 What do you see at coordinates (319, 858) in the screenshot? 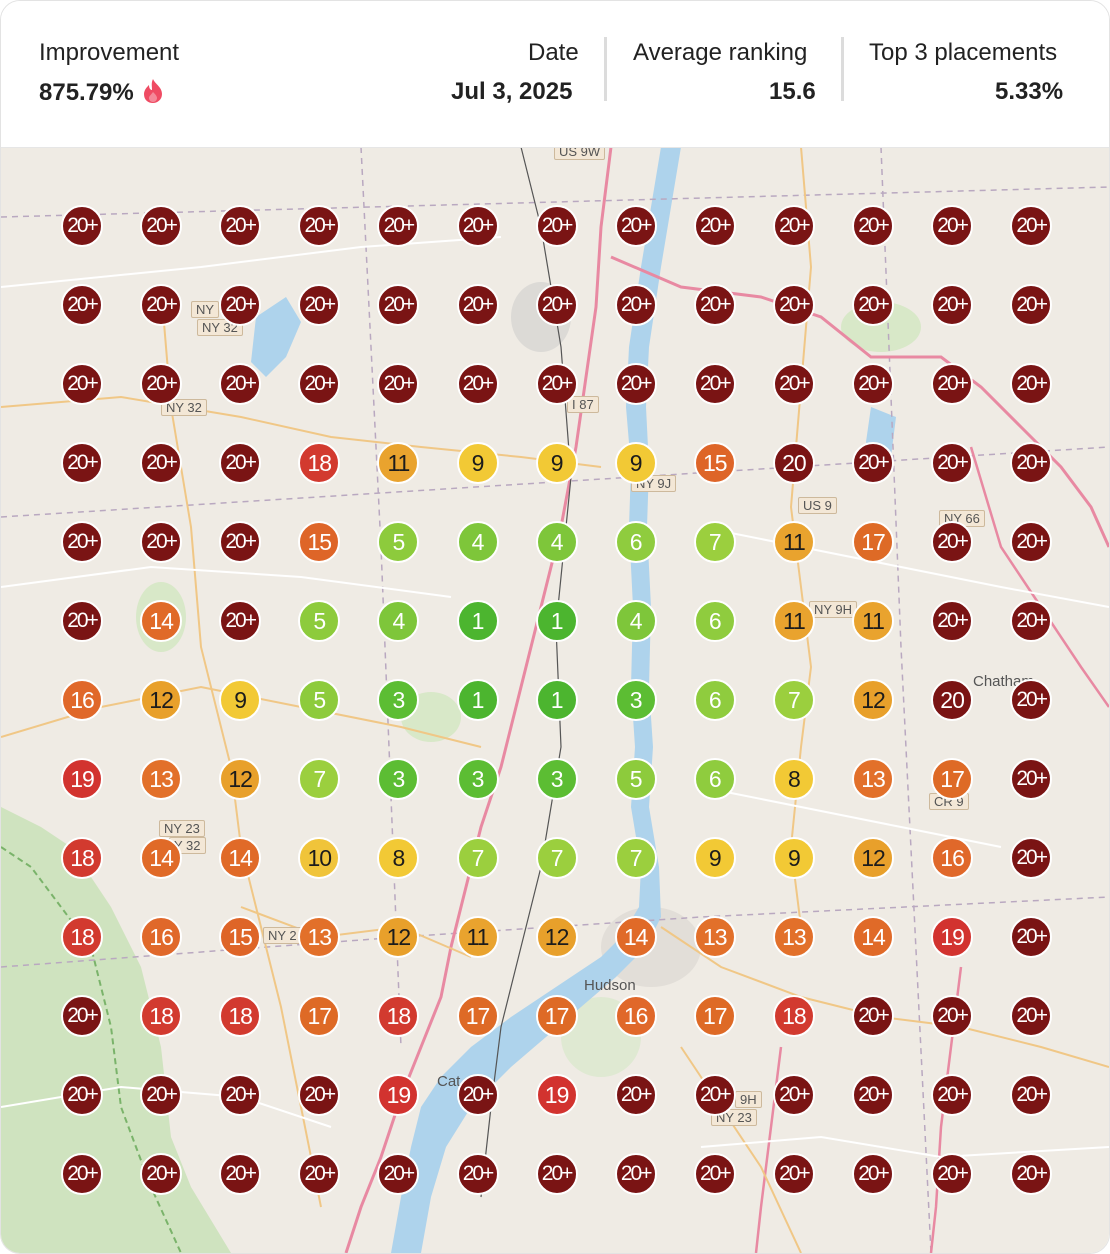
I see `rank-marker: 10` at bounding box center [319, 858].